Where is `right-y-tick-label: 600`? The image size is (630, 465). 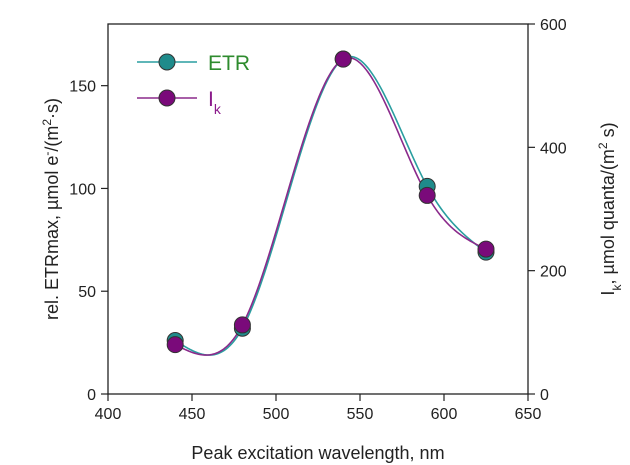 right-y-tick-label: 600 is located at coordinates (553, 25).